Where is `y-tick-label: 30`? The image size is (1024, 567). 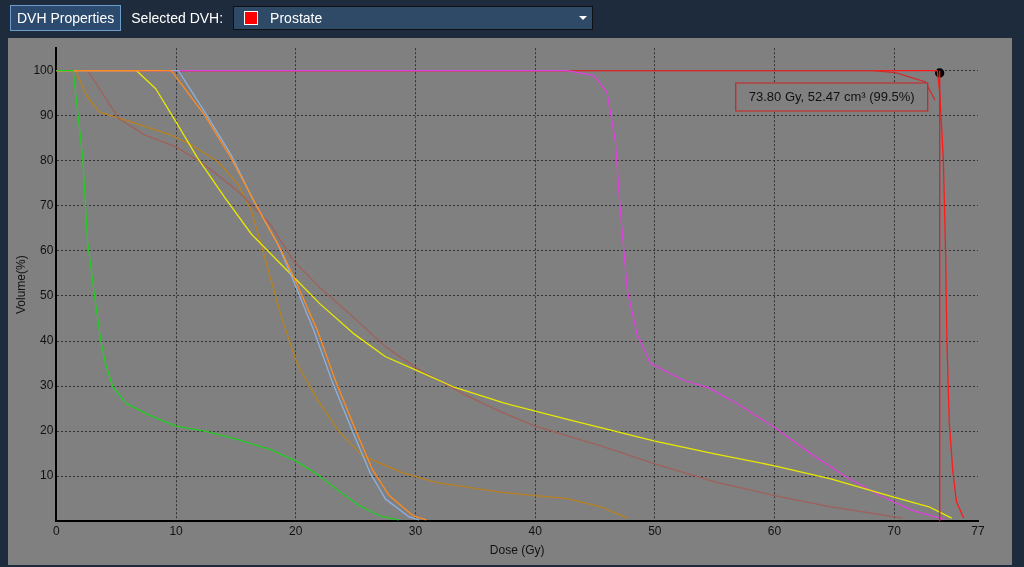
y-tick-label: 30 is located at coordinates (47, 385).